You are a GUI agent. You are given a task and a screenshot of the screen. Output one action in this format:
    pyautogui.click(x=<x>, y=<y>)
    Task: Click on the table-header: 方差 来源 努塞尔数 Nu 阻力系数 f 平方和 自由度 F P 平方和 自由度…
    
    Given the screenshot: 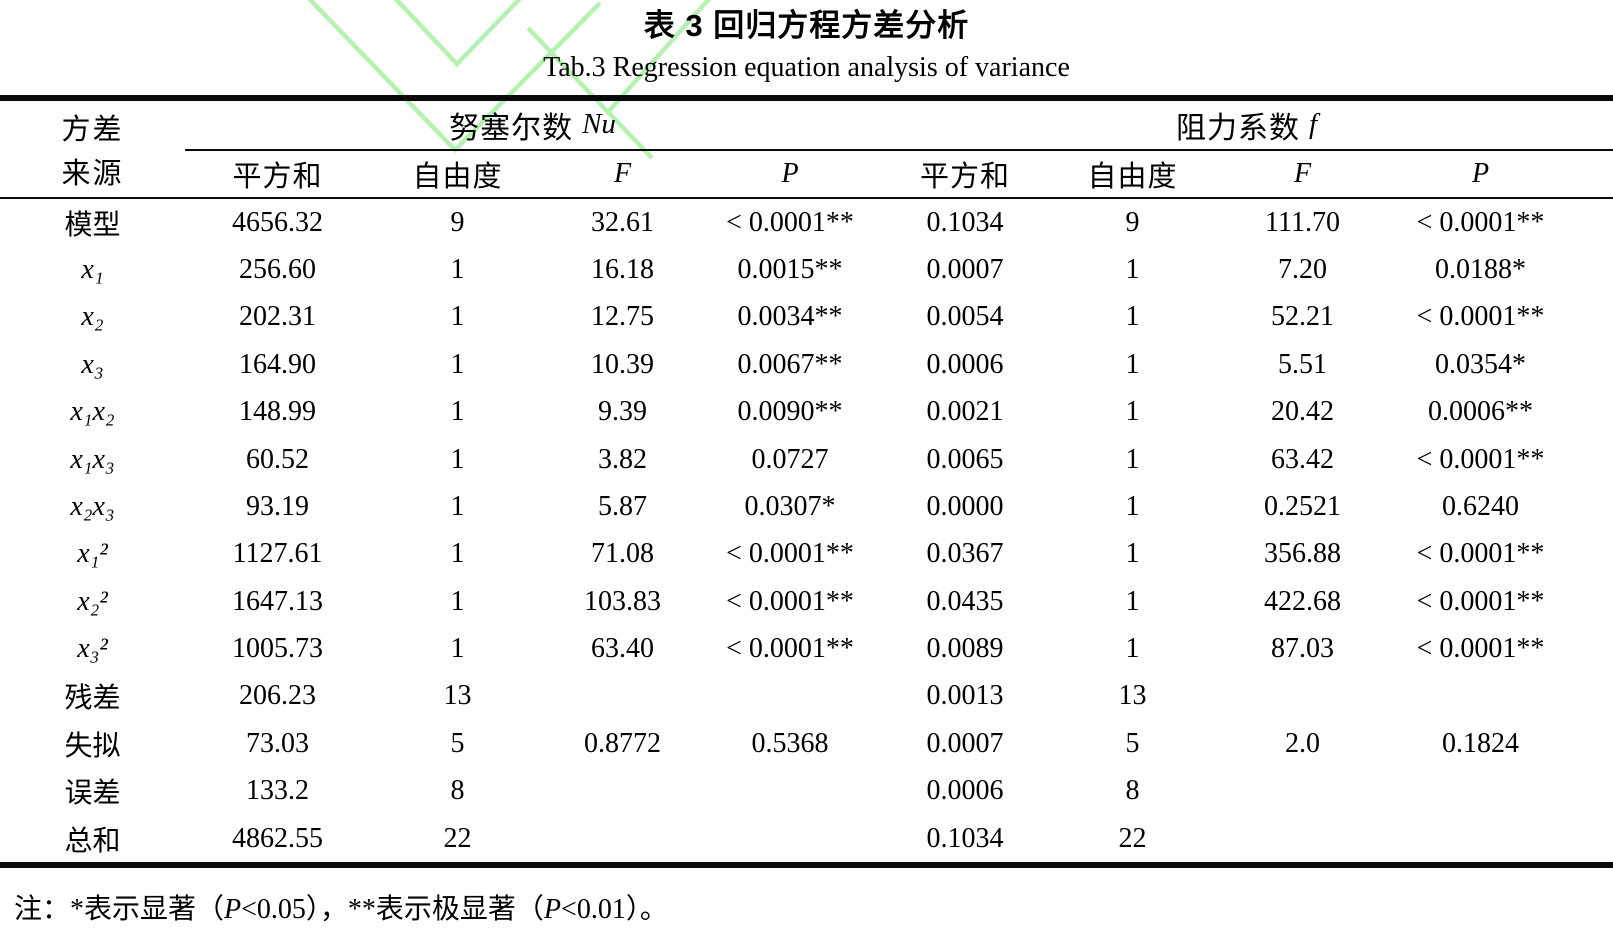 What is the action you would take?
    pyautogui.click(x=806, y=150)
    